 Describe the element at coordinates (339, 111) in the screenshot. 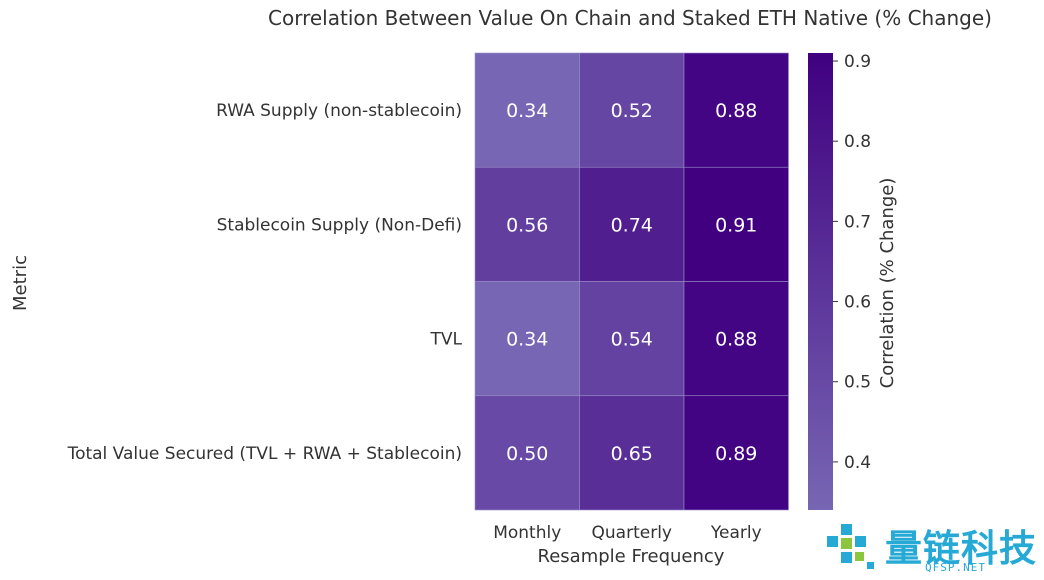

I see `row-tick-label: RWA Supply (non-stablecoin)` at that location.